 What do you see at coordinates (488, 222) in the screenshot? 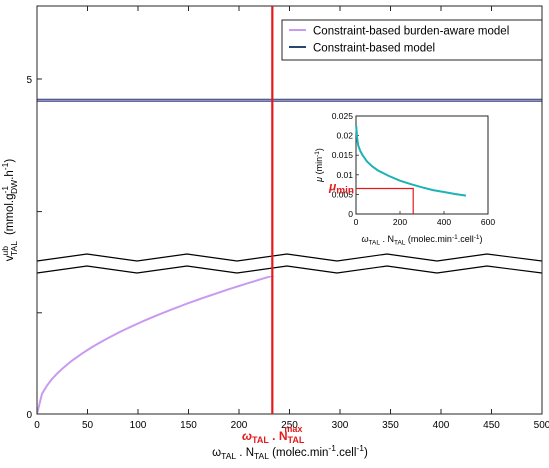
I see `inset-x-tick-label: 600` at bounding box center [488, 222].